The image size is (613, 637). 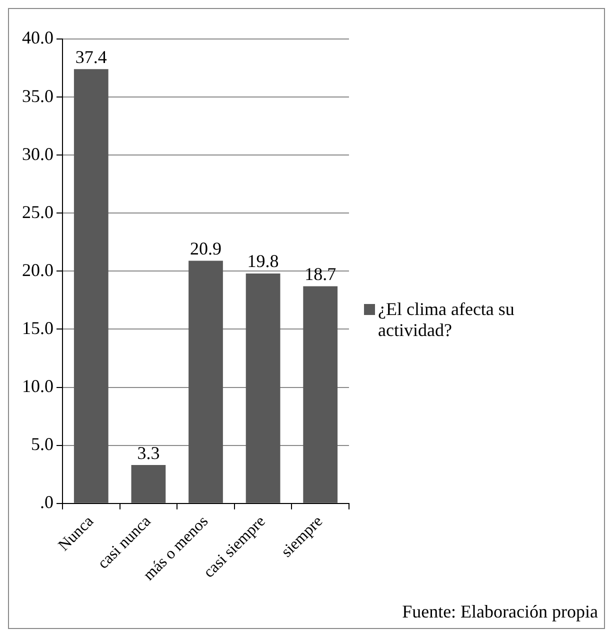 I want to click on y-tick-label: 30.0, so click(x=38, y=154).